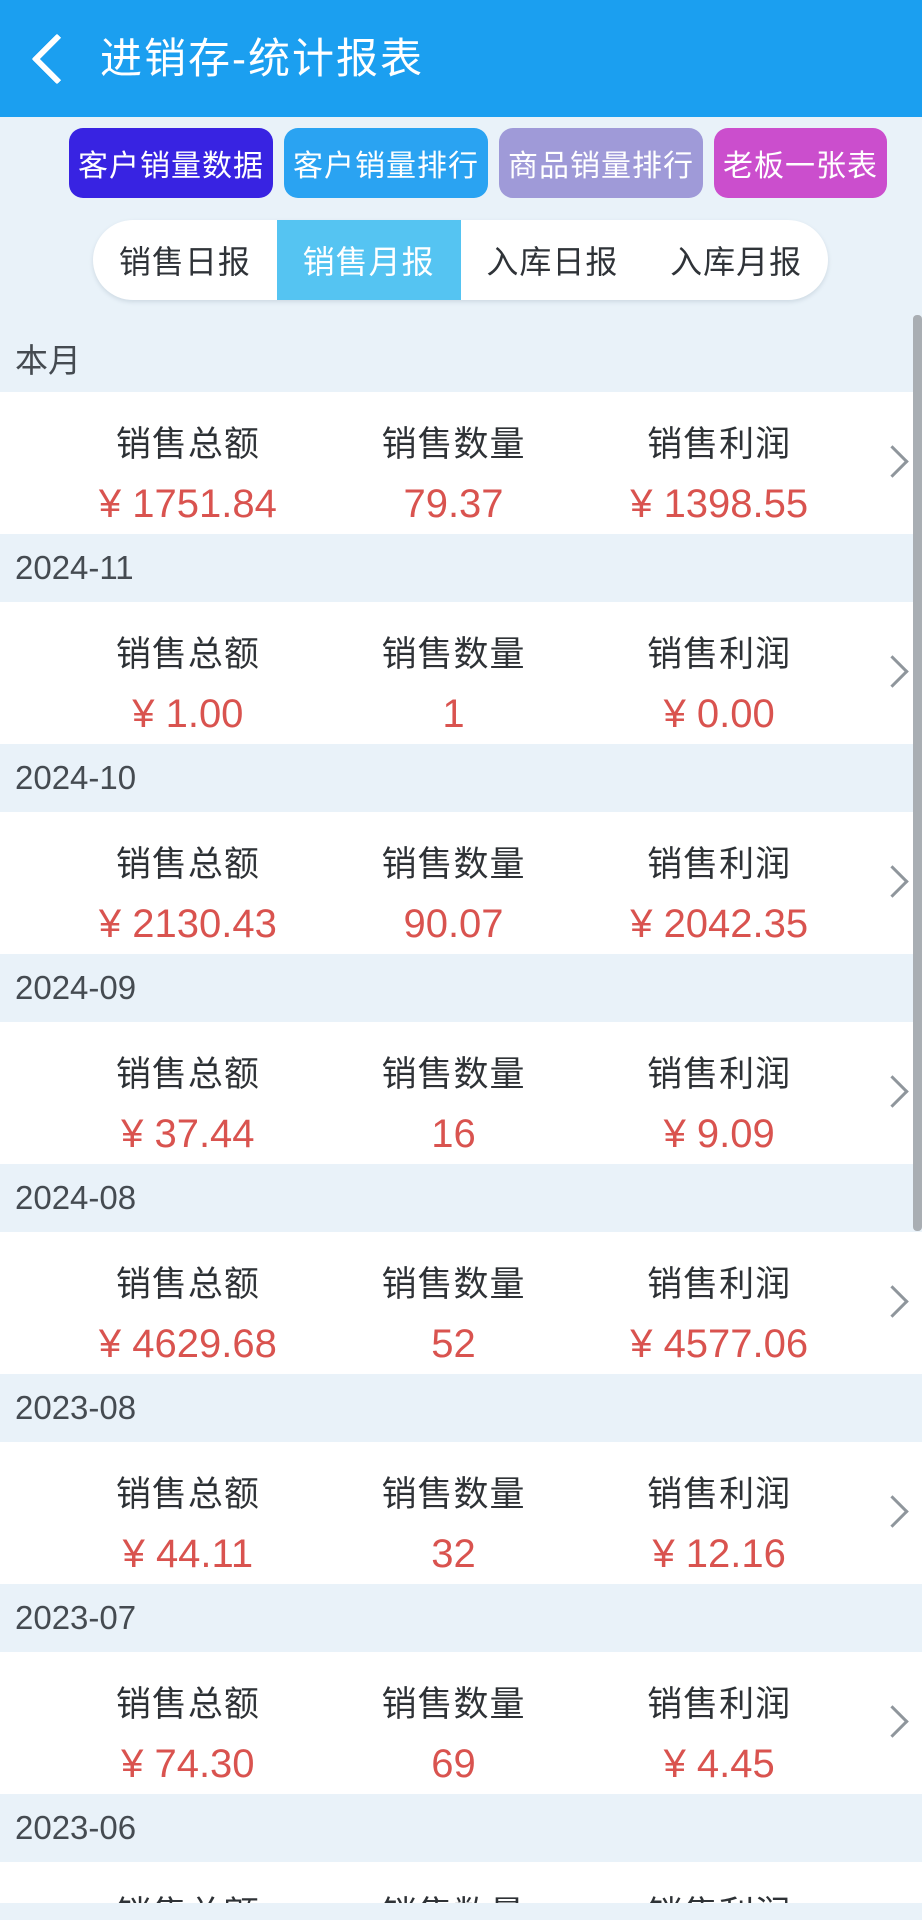 The image size is (922, 1920). I want to click on sales-total-value: ¥ 1751.84, so click(187, 504).